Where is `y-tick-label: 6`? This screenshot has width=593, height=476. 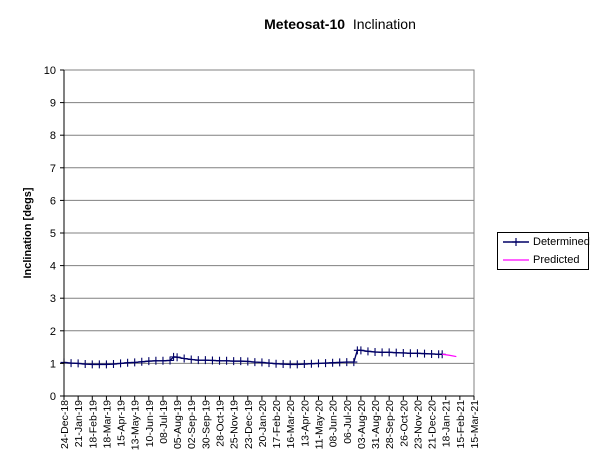 y-tick-label: 6 is located at coordinates (53, 201).